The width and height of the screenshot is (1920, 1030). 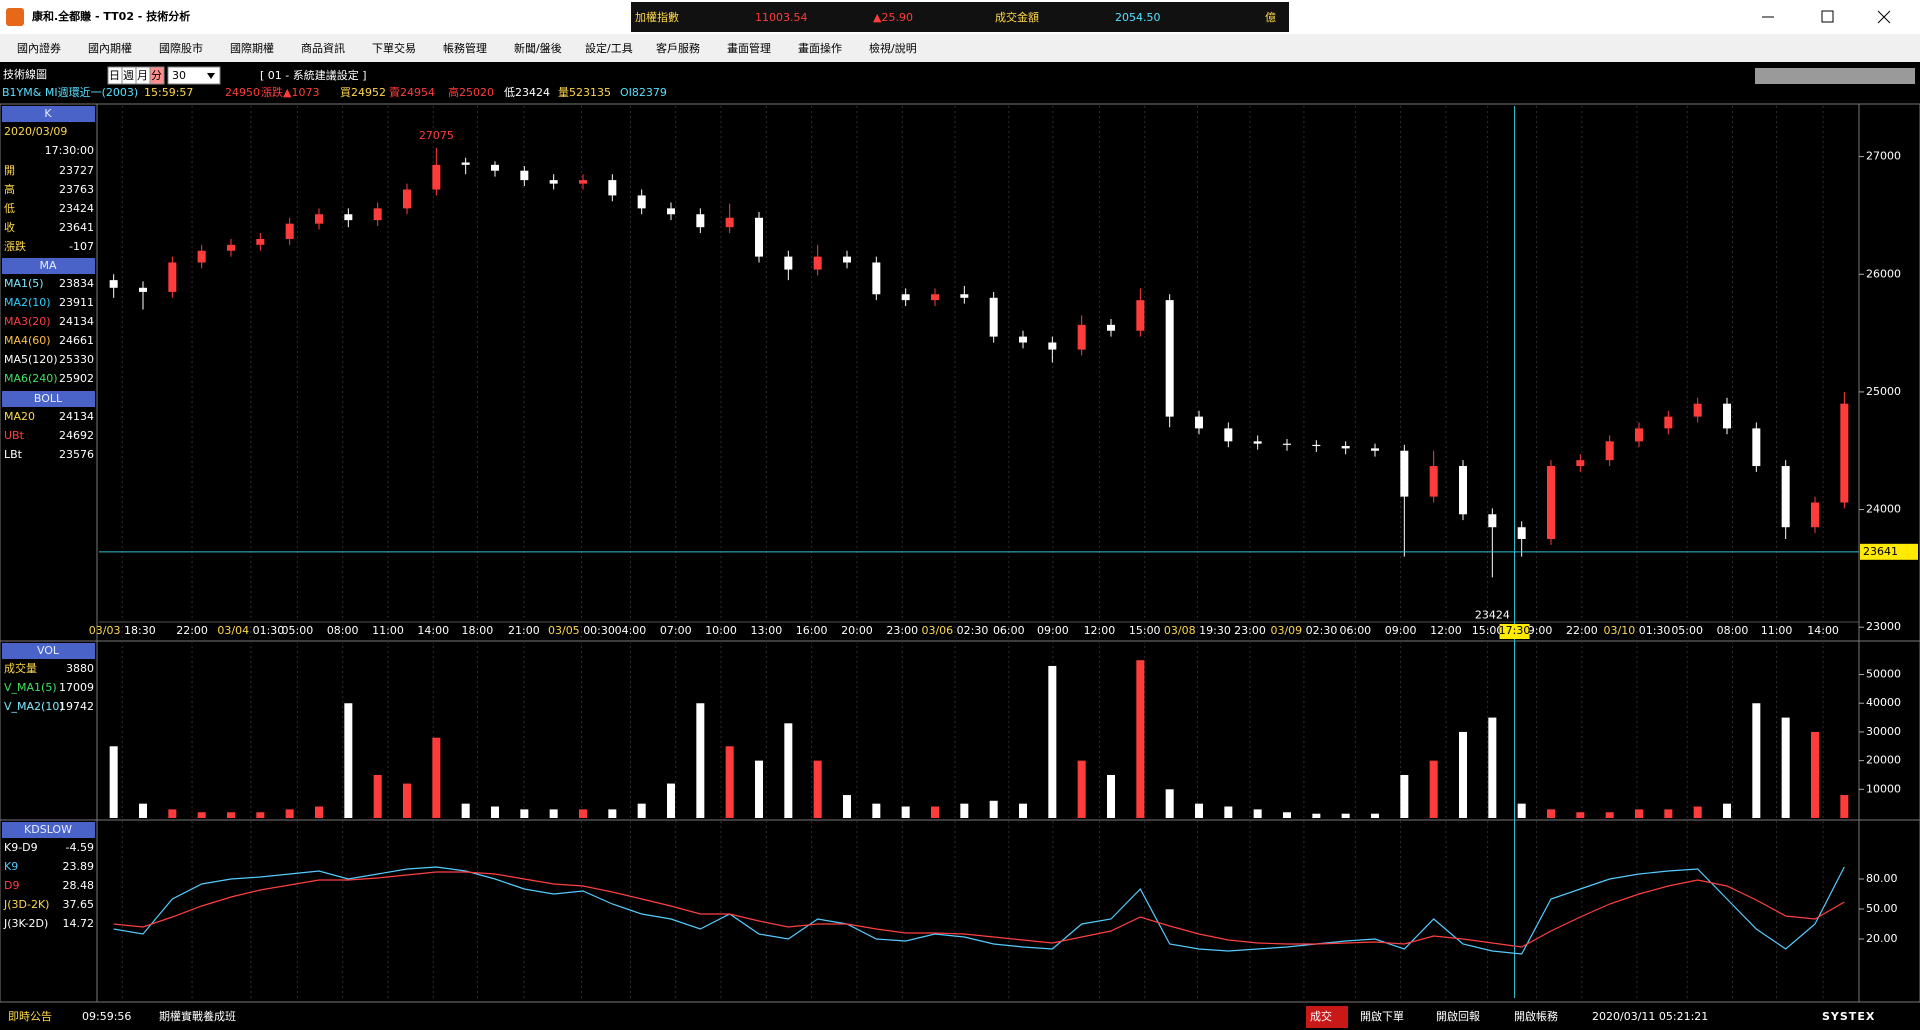 I want to click on indicator-value: 28.48, so click(x=79, y=885).